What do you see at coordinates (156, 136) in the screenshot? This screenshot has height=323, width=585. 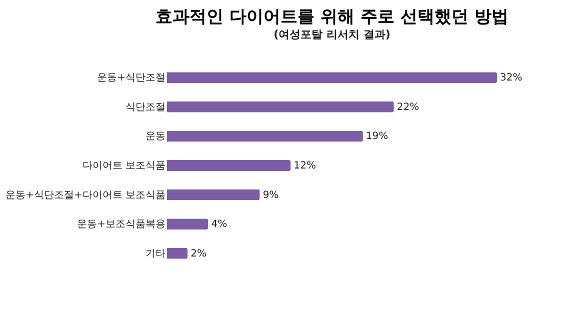 I see `y-tick-label: 운동` at bounding box center [156, 136].